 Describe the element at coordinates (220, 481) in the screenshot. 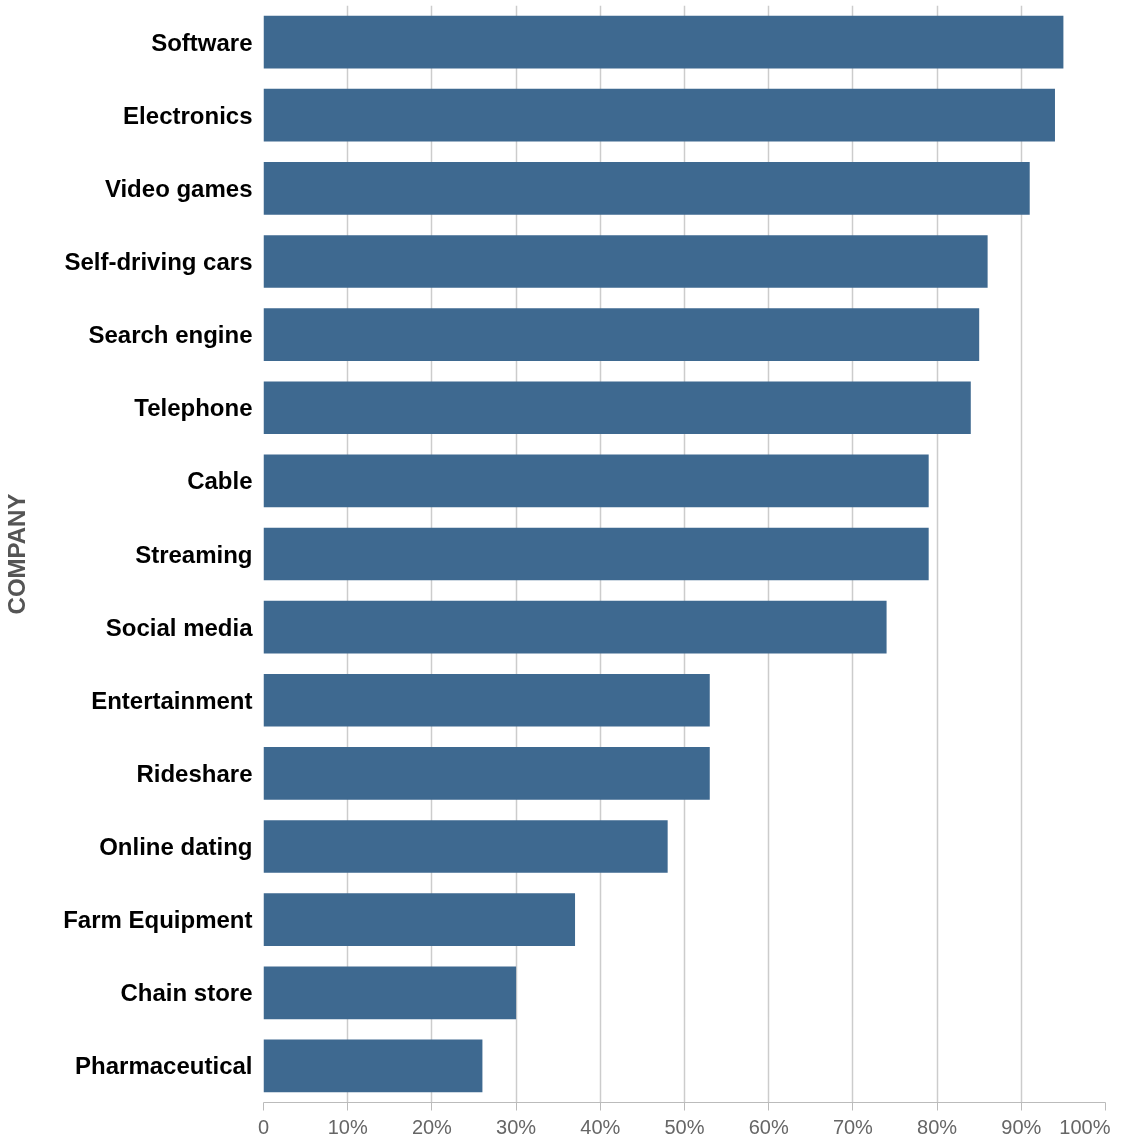

I see `y-tick-label: Cable` at that location.